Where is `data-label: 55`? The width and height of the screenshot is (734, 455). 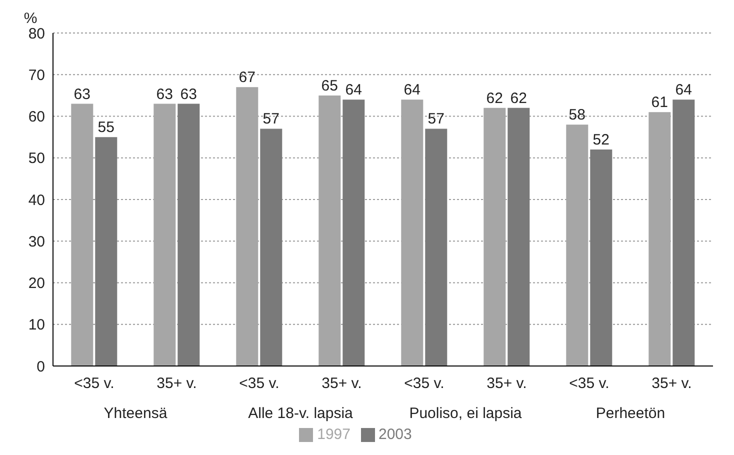 data-label: 55 is located at coordinates (106, 127).